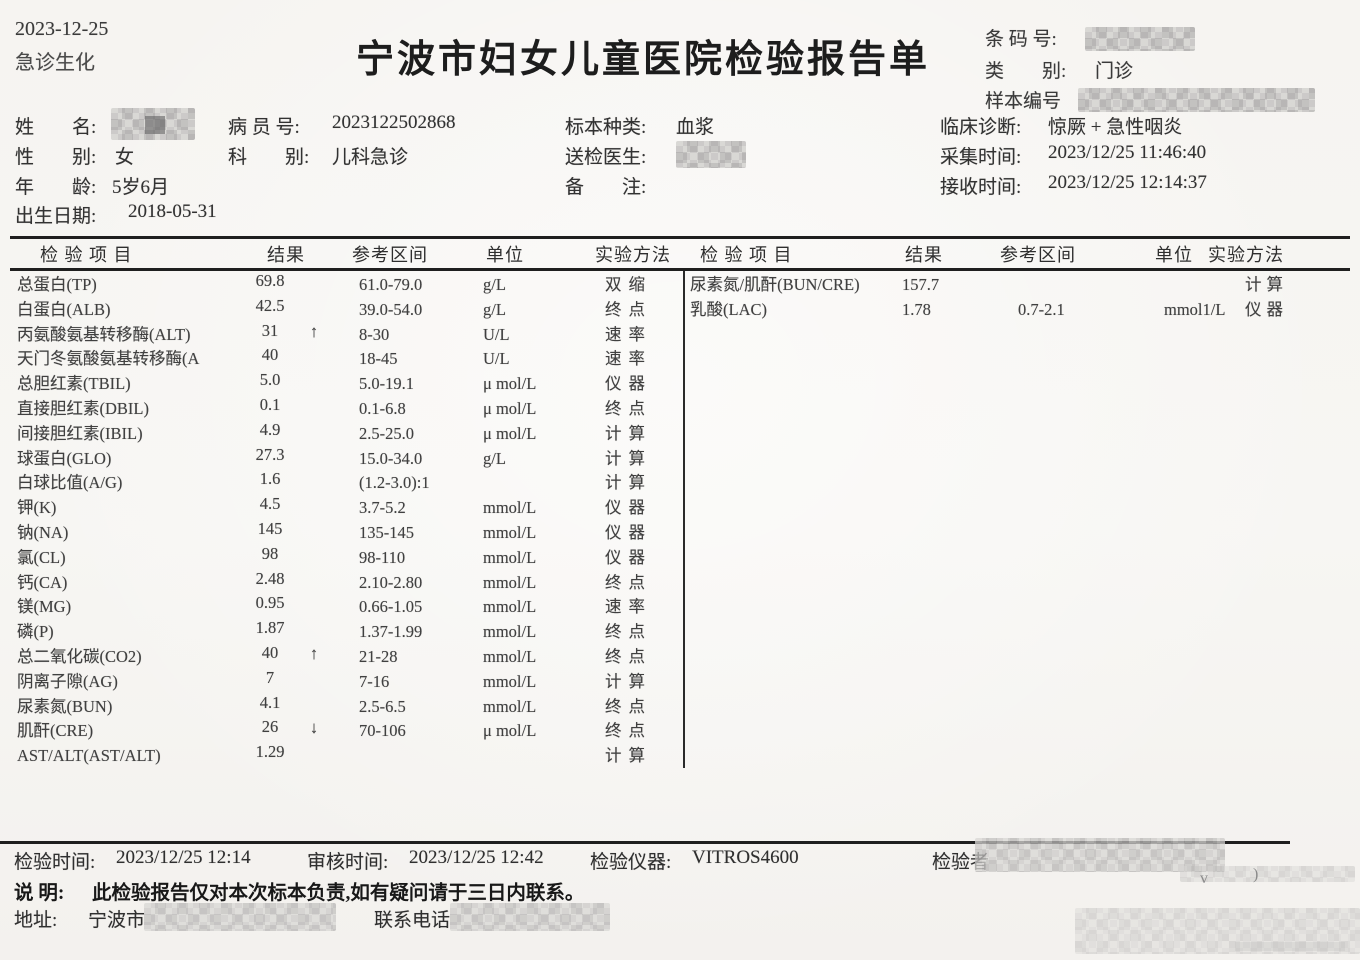 The width and height of the screenshot is (1360, 960). Describe the element at coordinates (341, 408) in the screenshot. I see `lab-row: 直接胆红素(DBIL) 0.1 0.1-6.8 μ mol/L 终点` at that location.